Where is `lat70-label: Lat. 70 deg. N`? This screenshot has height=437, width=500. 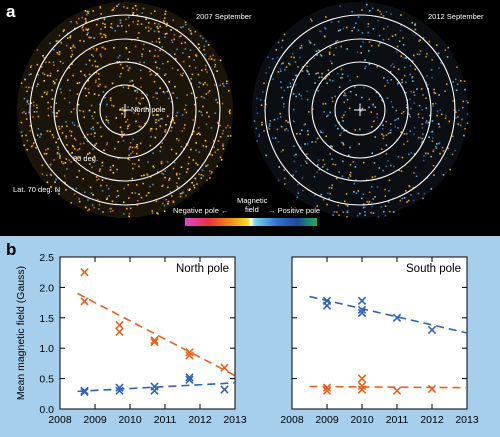
lat70-label: Lat. 70 deg. N is located at coordinates (37, 189).